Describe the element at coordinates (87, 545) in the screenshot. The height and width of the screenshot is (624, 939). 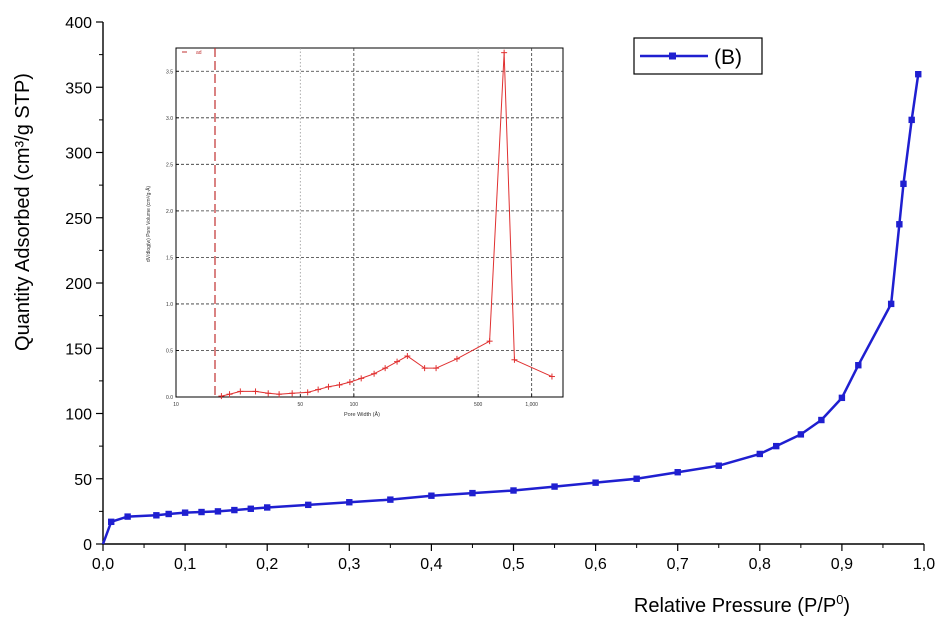
I see `y-tick-label: 0` at that location.